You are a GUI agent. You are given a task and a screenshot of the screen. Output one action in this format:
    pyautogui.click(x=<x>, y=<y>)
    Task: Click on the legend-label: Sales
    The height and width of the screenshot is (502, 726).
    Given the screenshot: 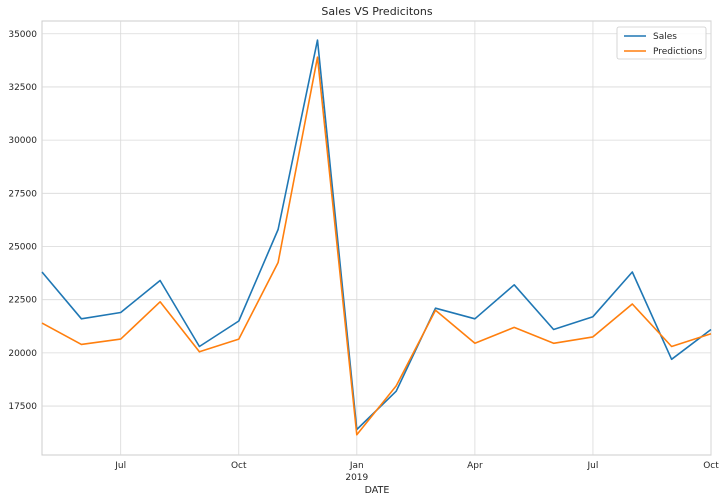 What is the action you would take?
    pyautogui.click(x=665, y=37)
    